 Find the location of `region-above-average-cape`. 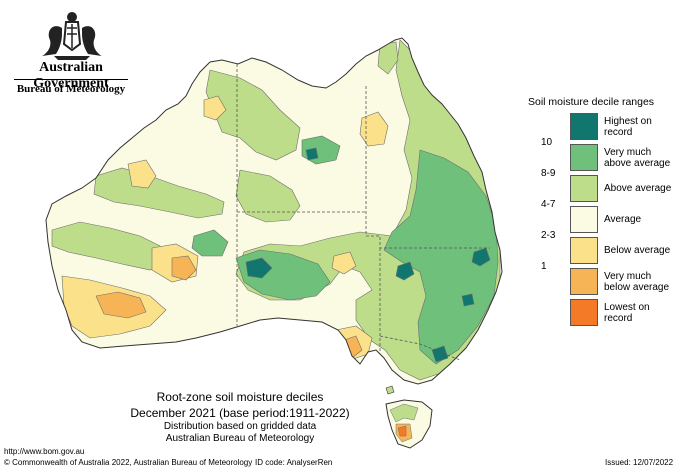

region-above-average-cape is located at coordinates (388, 58).